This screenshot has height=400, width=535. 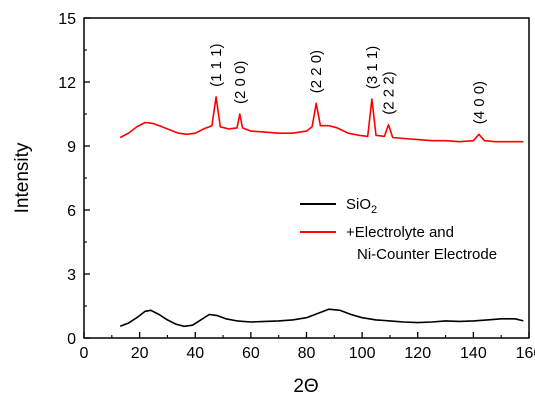 What do you see at coordinates (22, 177) in the screenshot?
I see `y-axis-title: Intensity` at bounding box center [22, 177].